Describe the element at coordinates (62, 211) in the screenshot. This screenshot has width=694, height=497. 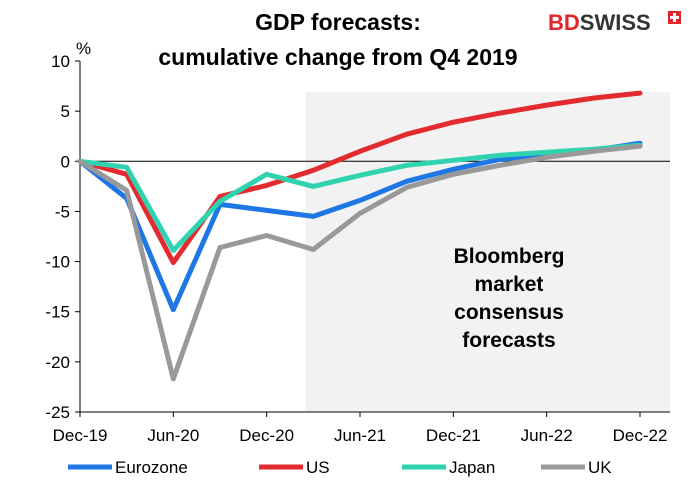
I see `y-tick-label: -5` at that location.